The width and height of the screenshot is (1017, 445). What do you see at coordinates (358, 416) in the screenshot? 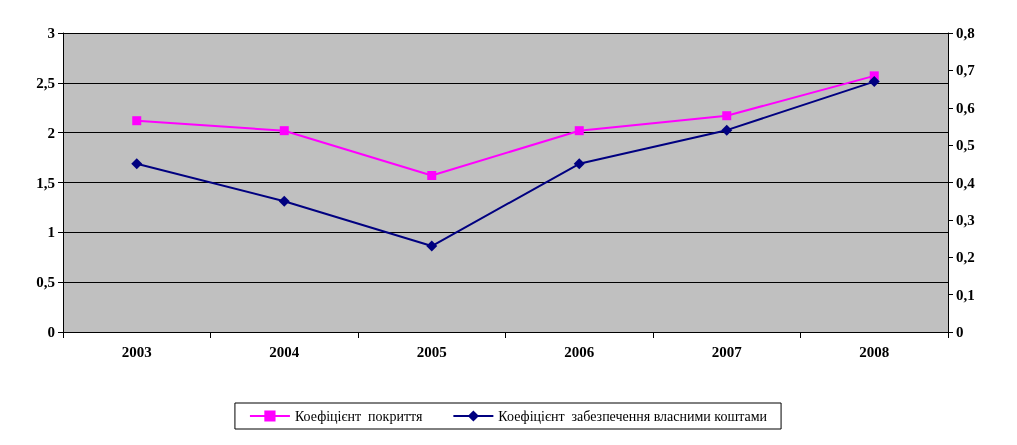
I see `legend-label: Коефіцієнт покриття` at bounding box center [358, 416].